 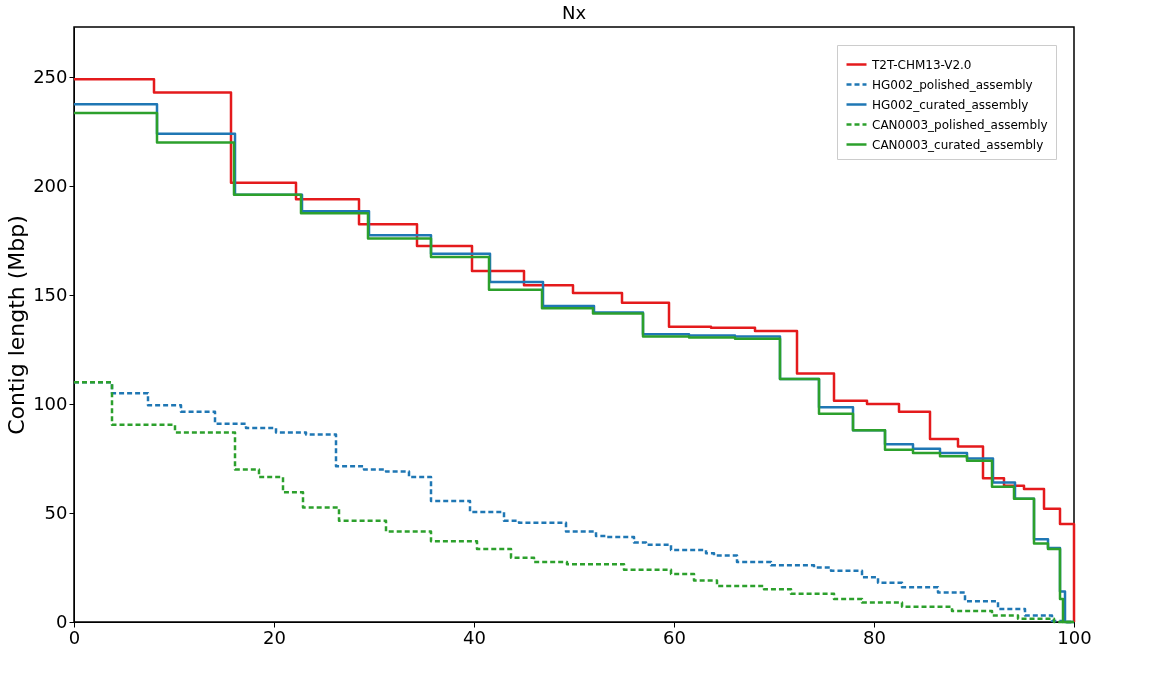 I want to click on y-tick-label: 150, so click(x=50, y=294).